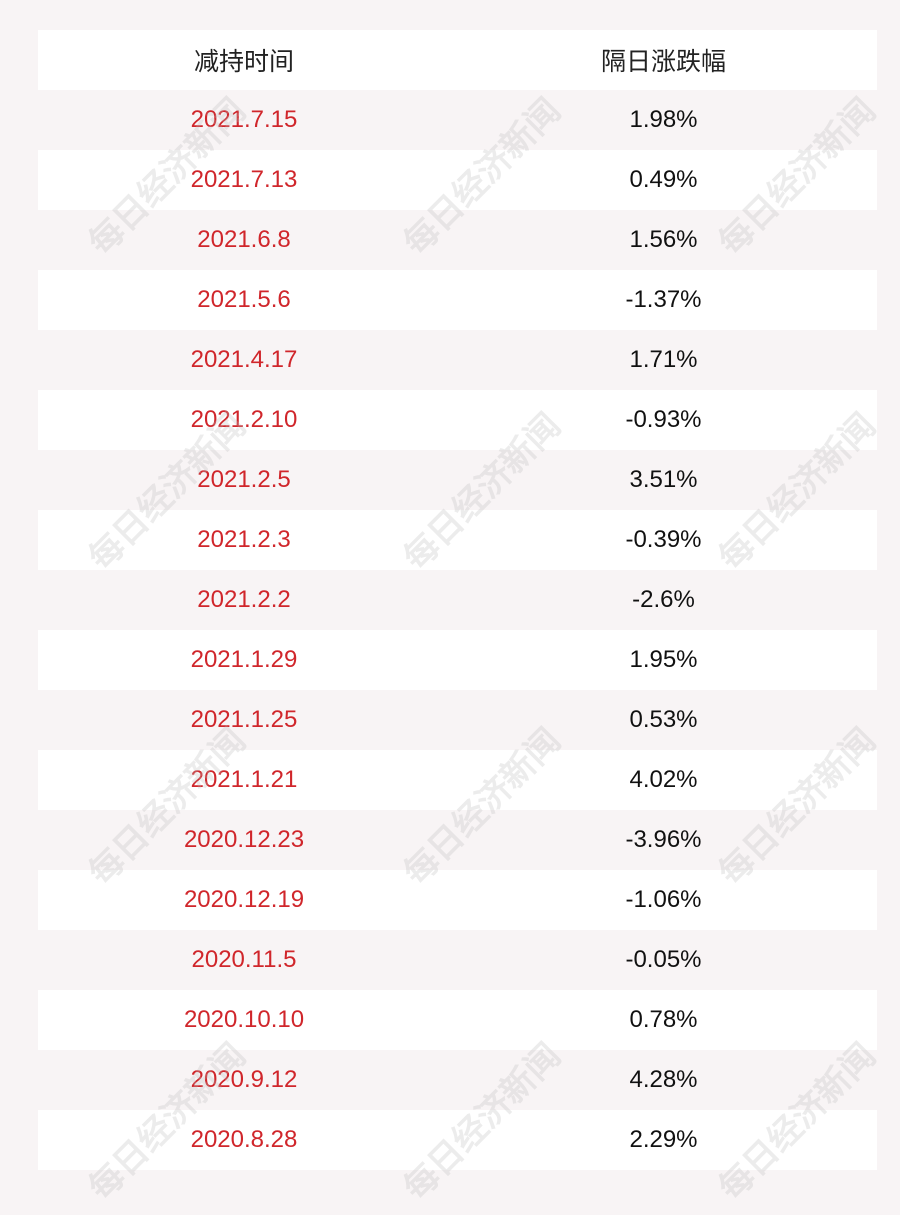 This screenshot has width=900, height=1215. Describe the element at coordinates (244, 419) in the screenshot. I see `date-cell: 2021.2.10` at that location.